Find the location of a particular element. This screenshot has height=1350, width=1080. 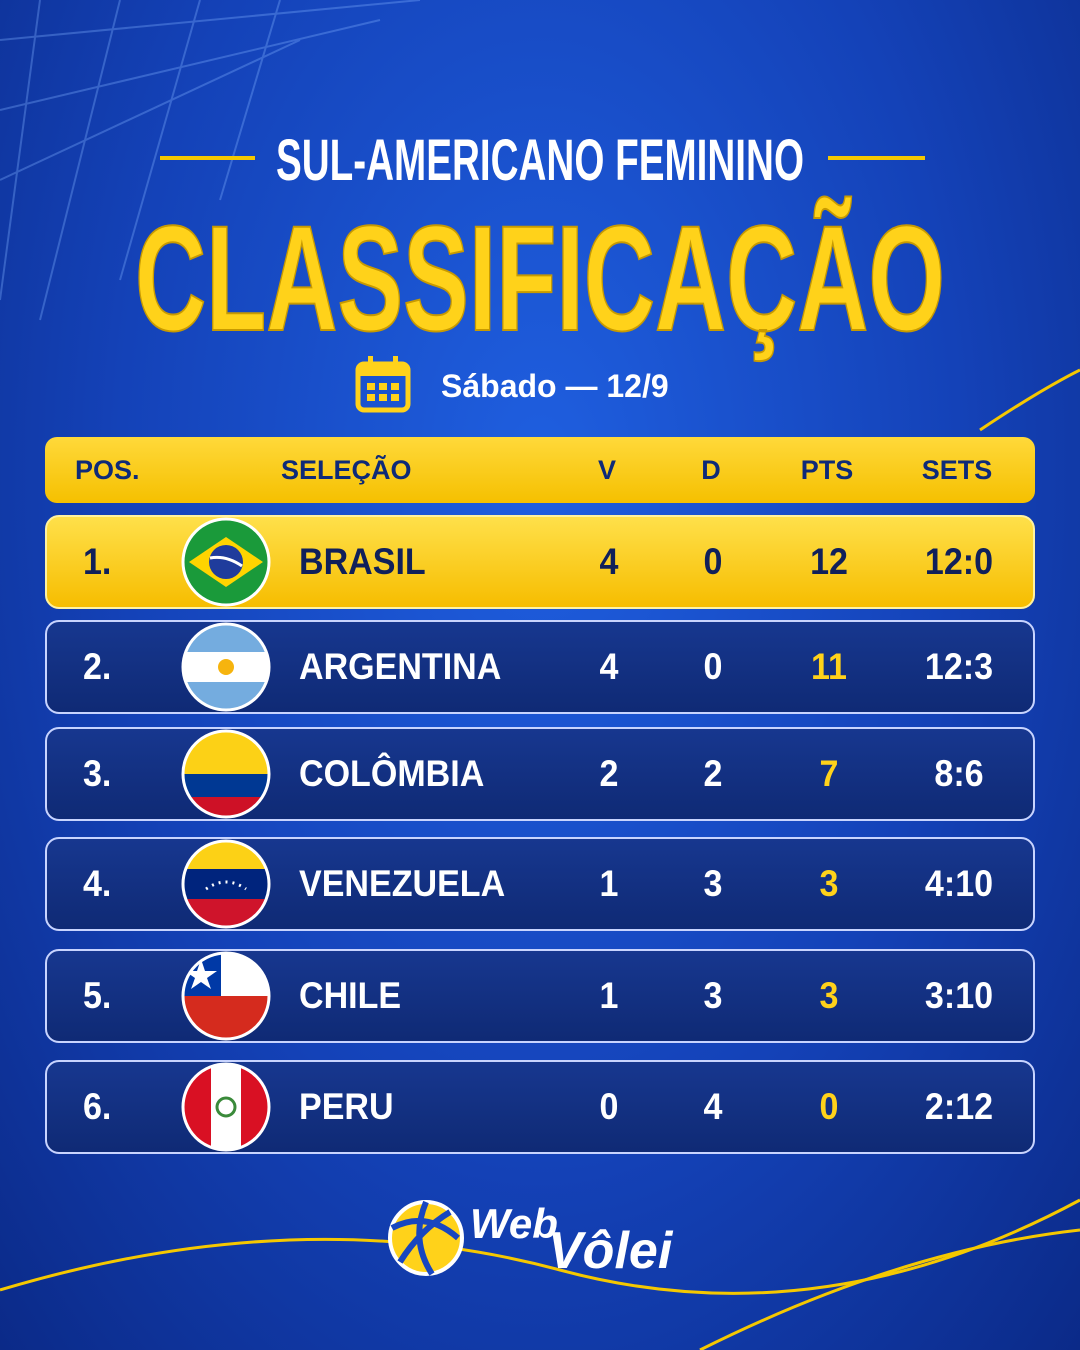

table-row: 4. VENEZUELA 1 3 3 4:10 is located at coordinates (540, 884).